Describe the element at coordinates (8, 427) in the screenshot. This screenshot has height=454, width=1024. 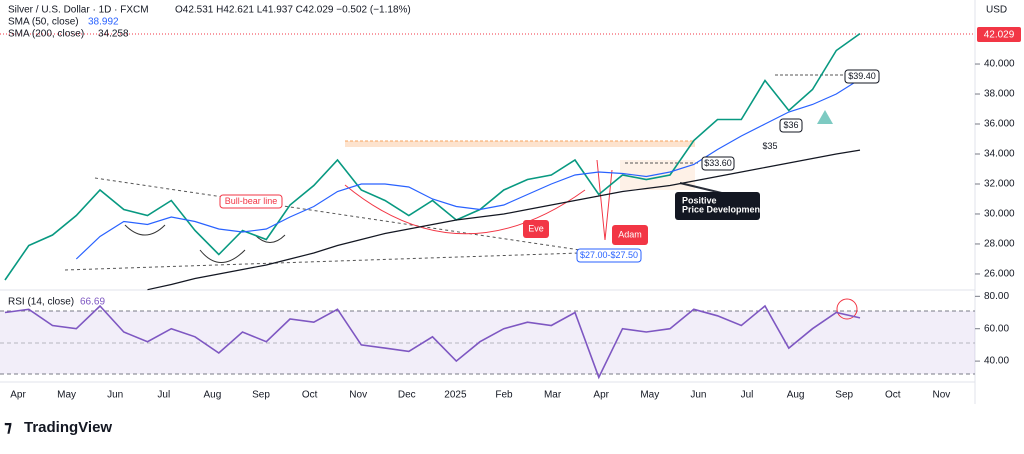
I see `logo-mark: ⁊` at that location.